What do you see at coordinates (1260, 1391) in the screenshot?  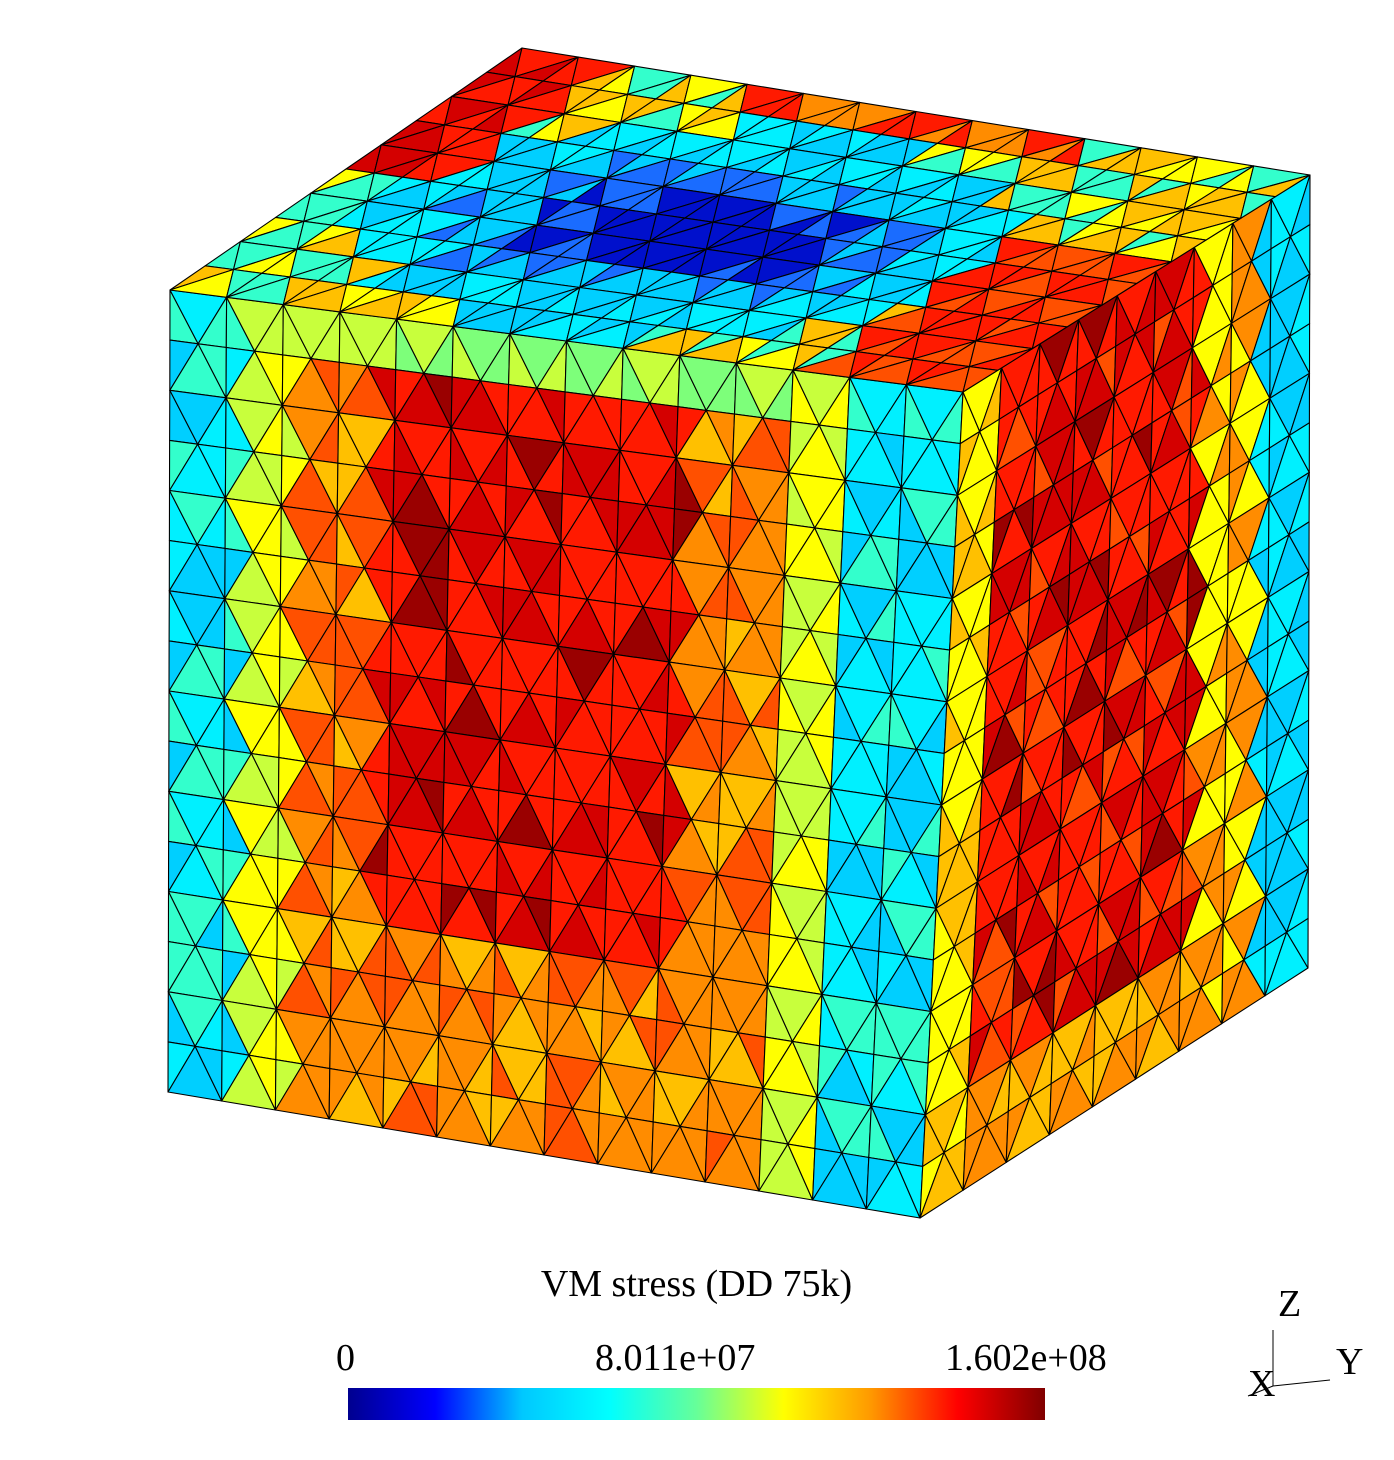 I see `x-axis-line` at bounding box center [1260, 1391].